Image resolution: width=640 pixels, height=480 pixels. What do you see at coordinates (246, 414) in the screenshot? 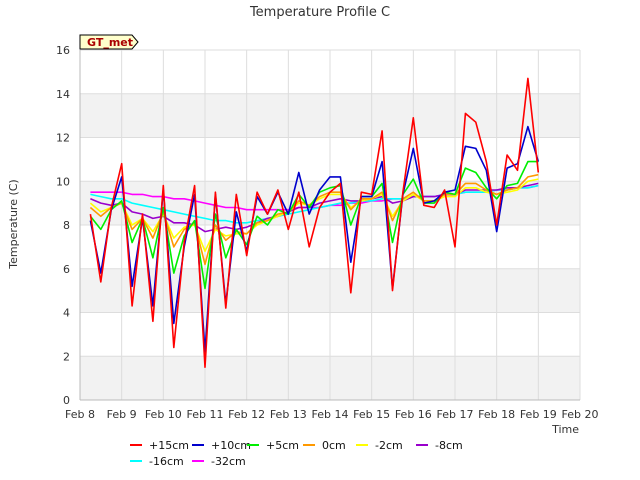
I see `x-tick-label: Feb 12` at bounding box center [246, 414].